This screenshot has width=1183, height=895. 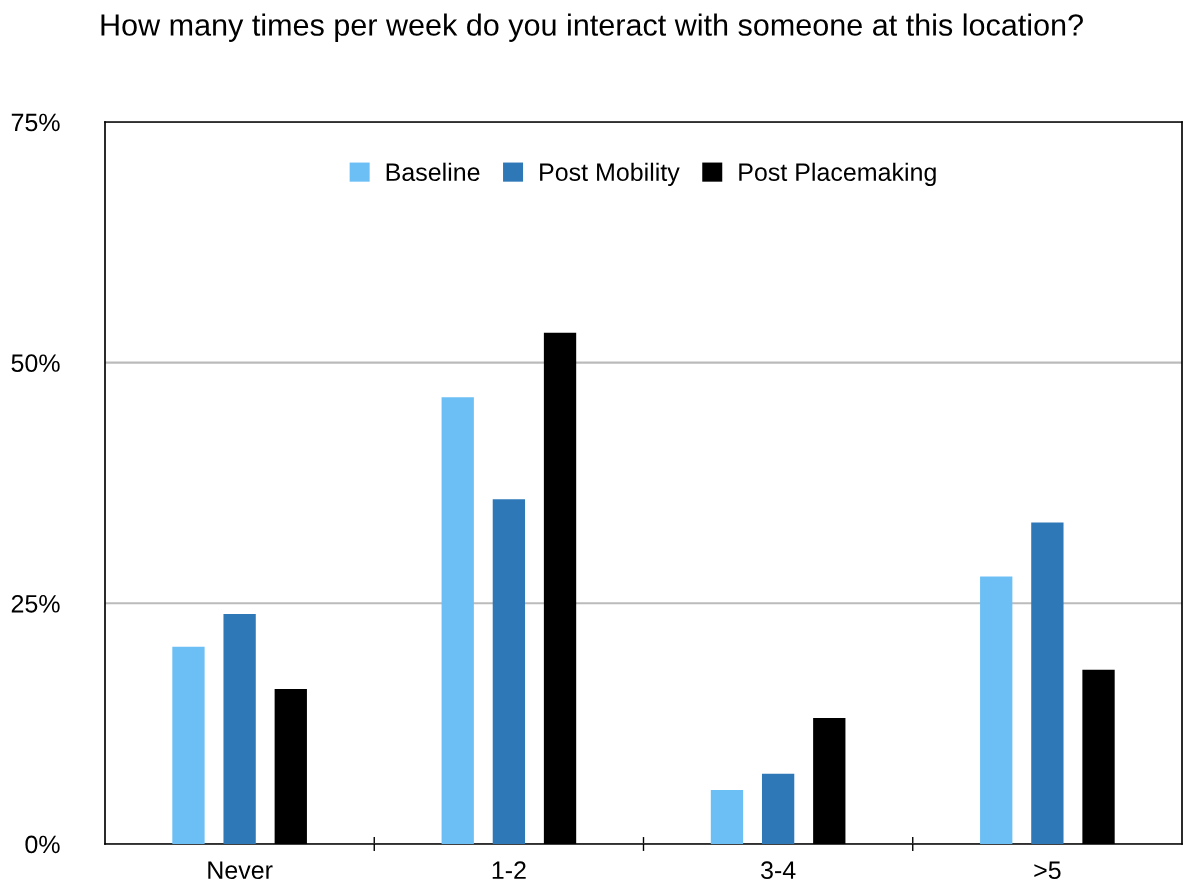 I want to click on legend-label: Baseline, so click(x=433, y=172).